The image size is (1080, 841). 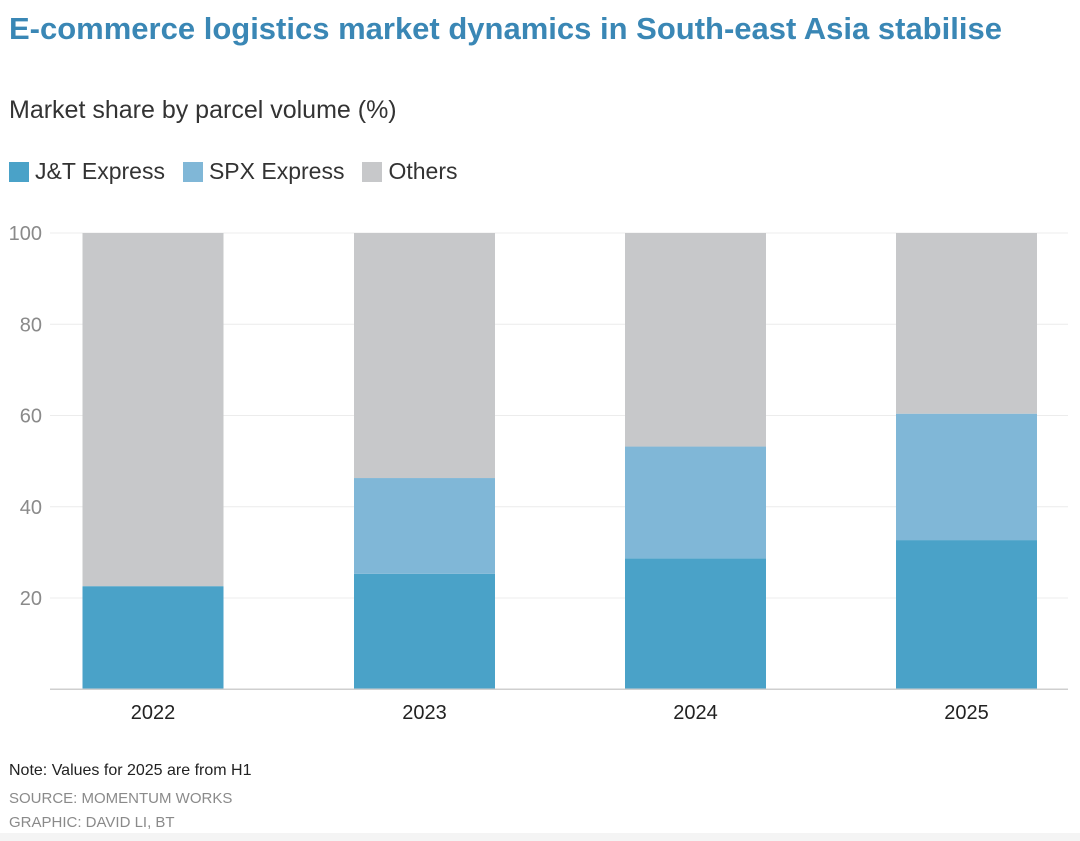 I want to click on y-tick-label: 40, so click(x=31, y=508).